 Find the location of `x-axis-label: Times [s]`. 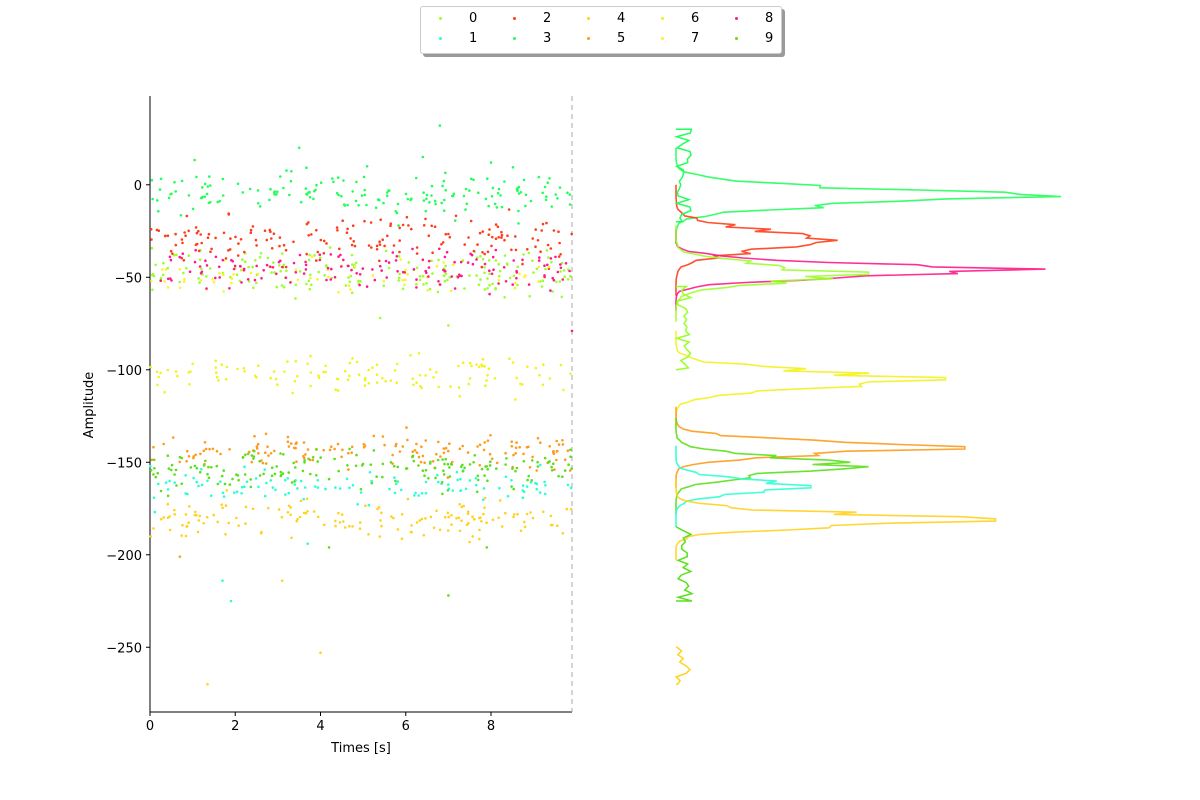

x-axis-label: Times [s] is located at coordinates (360, 748).